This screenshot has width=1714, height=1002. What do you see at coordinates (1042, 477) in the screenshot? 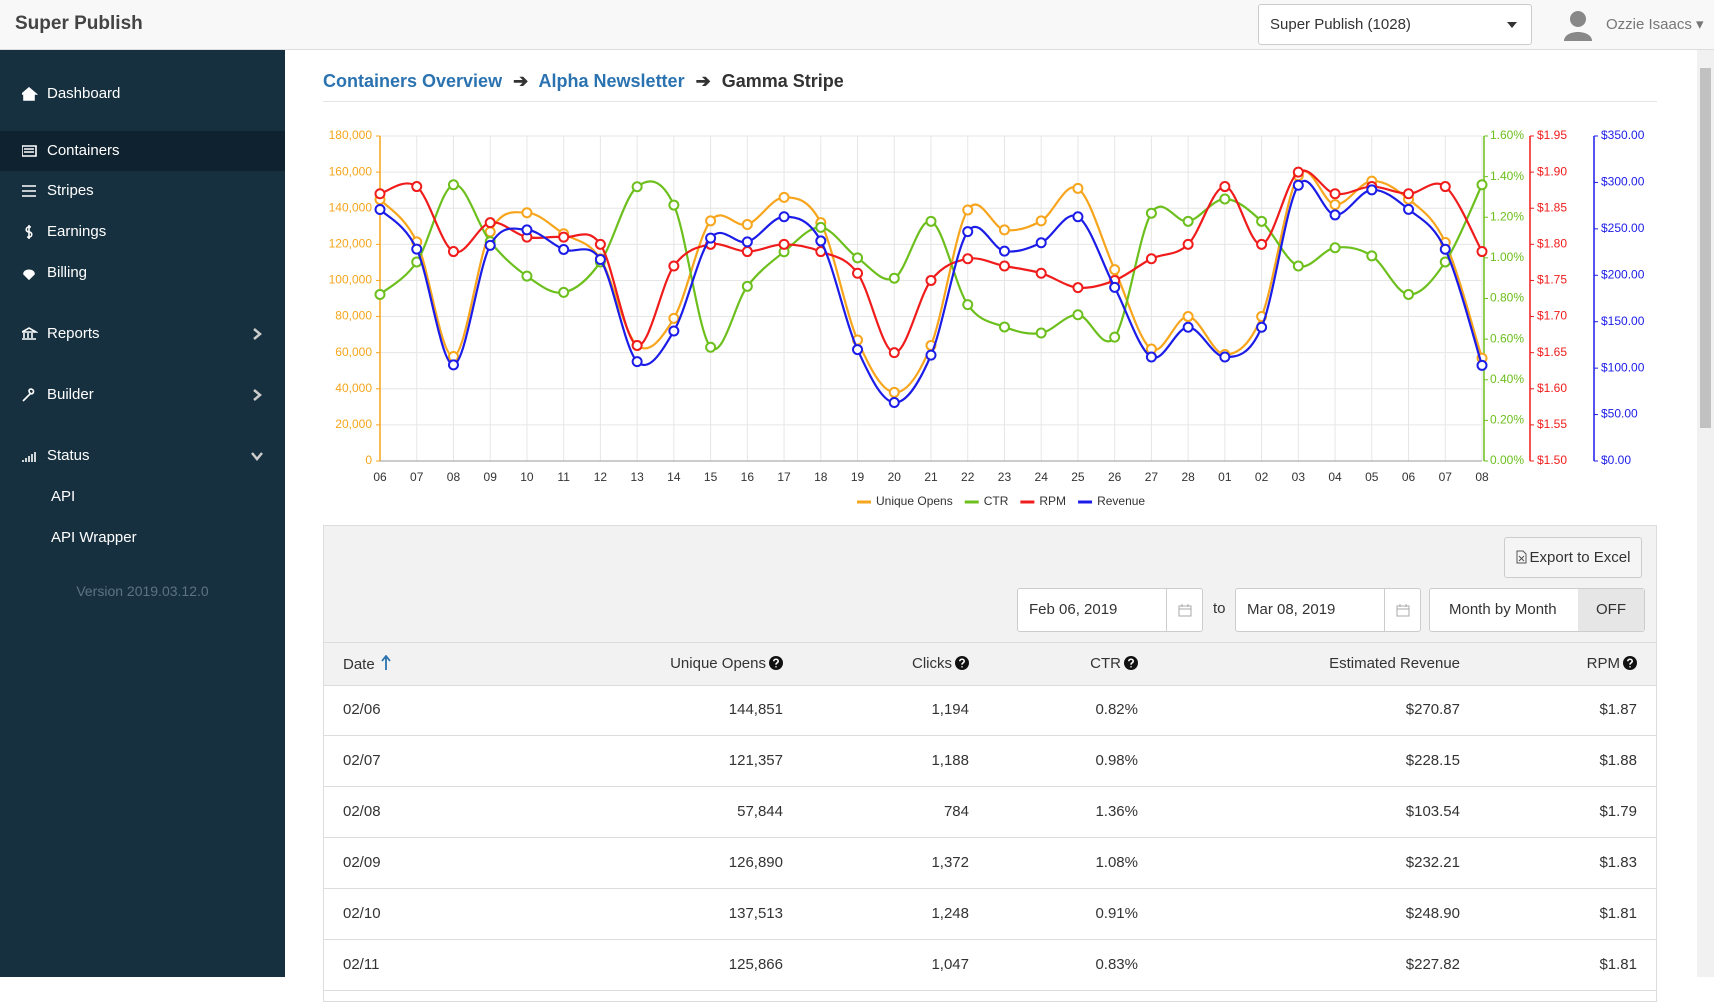
I see `x-tick-label: 24` at bounding box center [1042, 477].